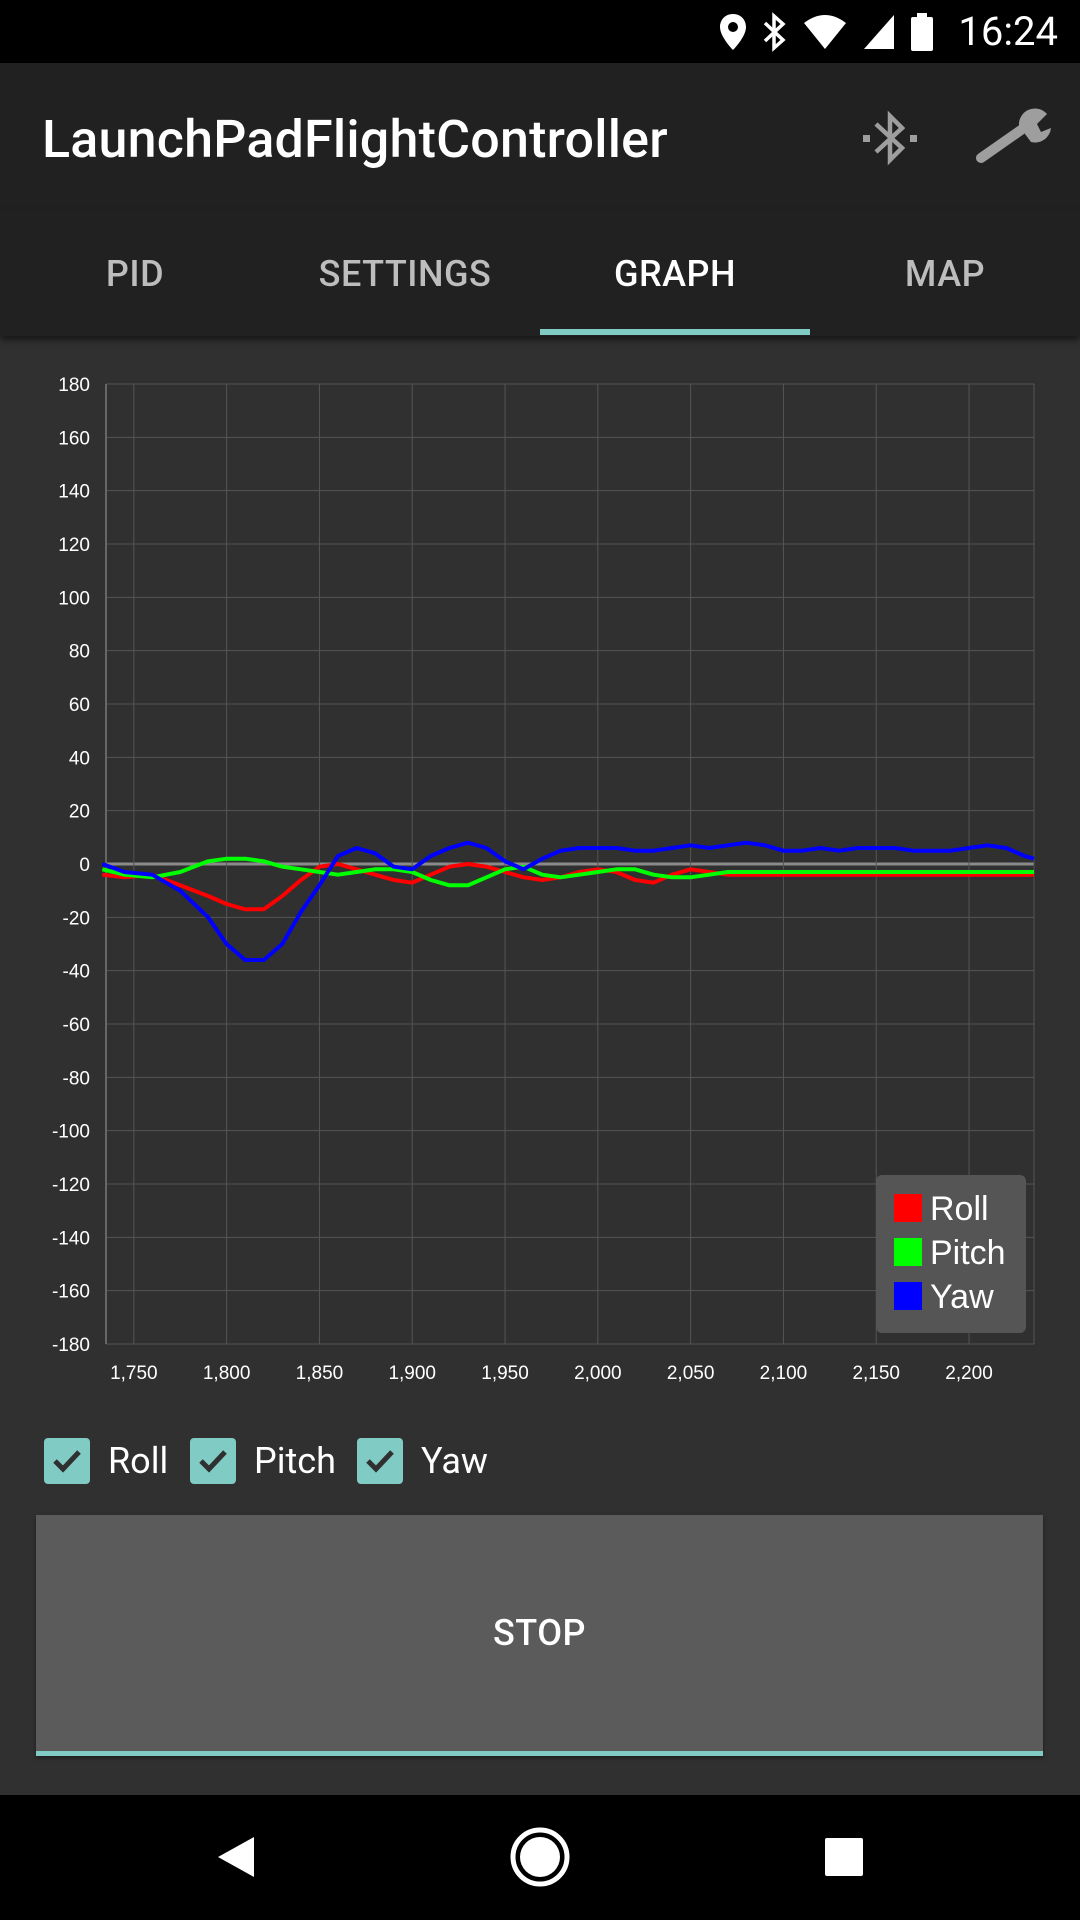  Describe the element at coordinates (79, 652) in the screenshot. I see `y-tick-label: 80` at that location.